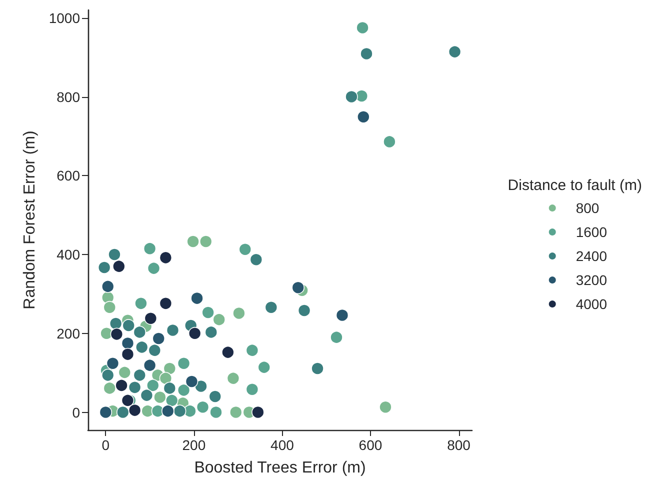 The image size is (657, 491). I want to click on y-axis-title: Random Forest Error (m), so click(29, 220).